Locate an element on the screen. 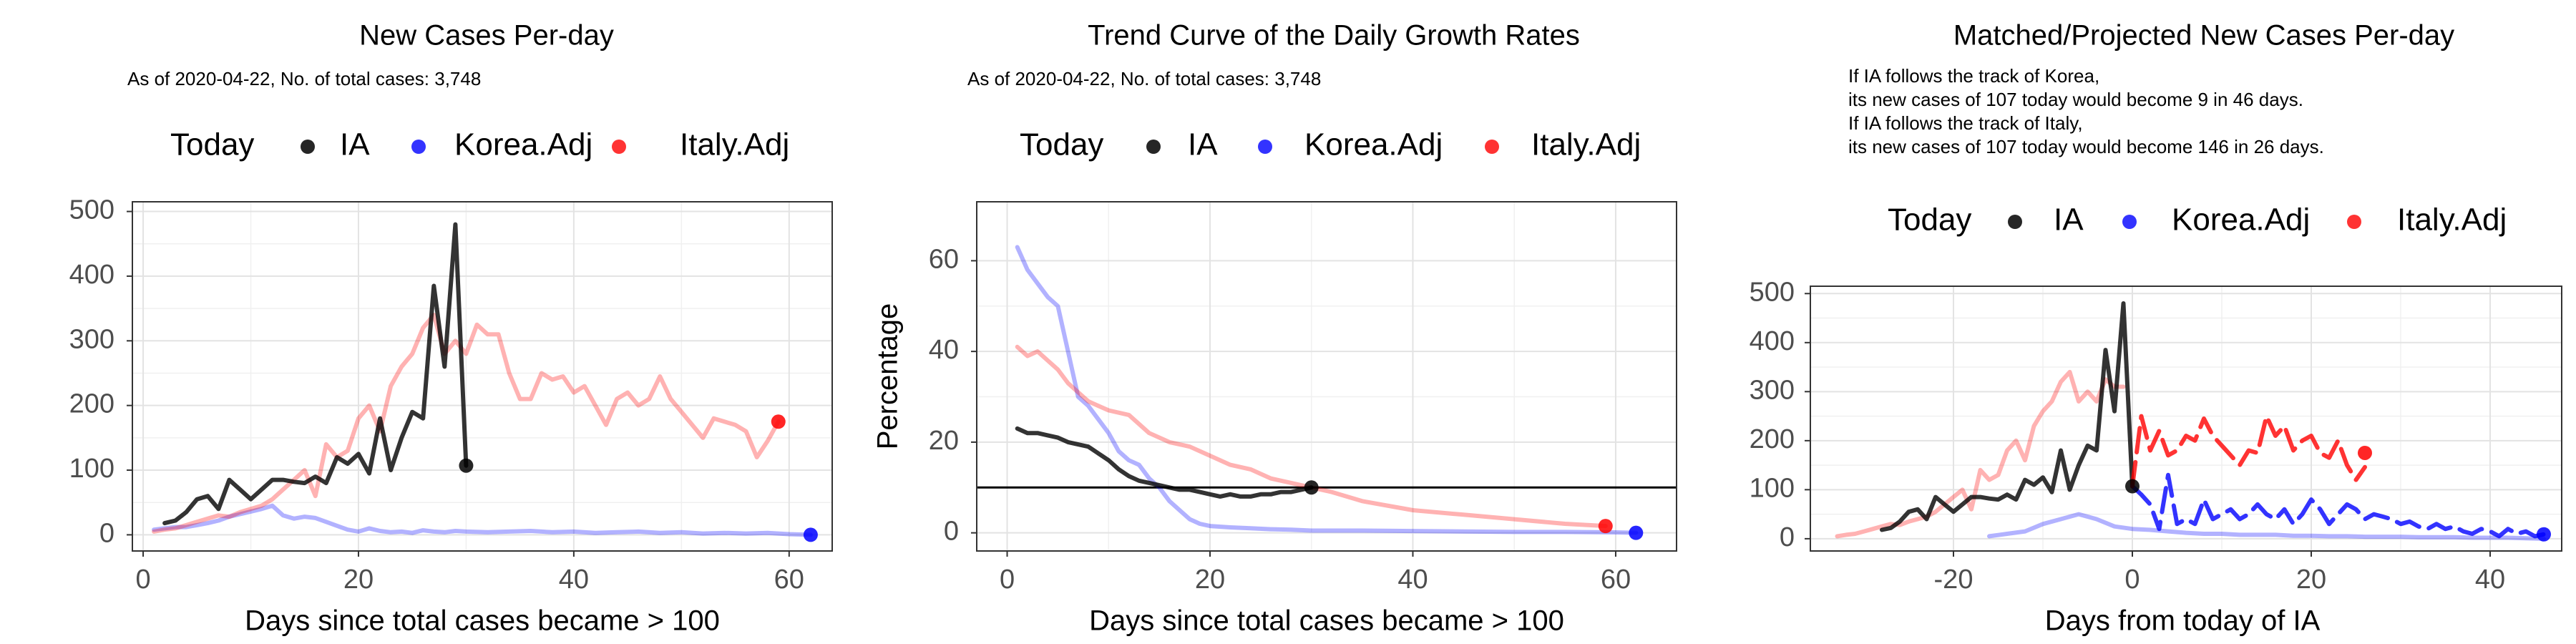 The image size is (2576, 644). chart-title: Matched/Projected New Cases Per-day is located at coordinates (2203, 36).